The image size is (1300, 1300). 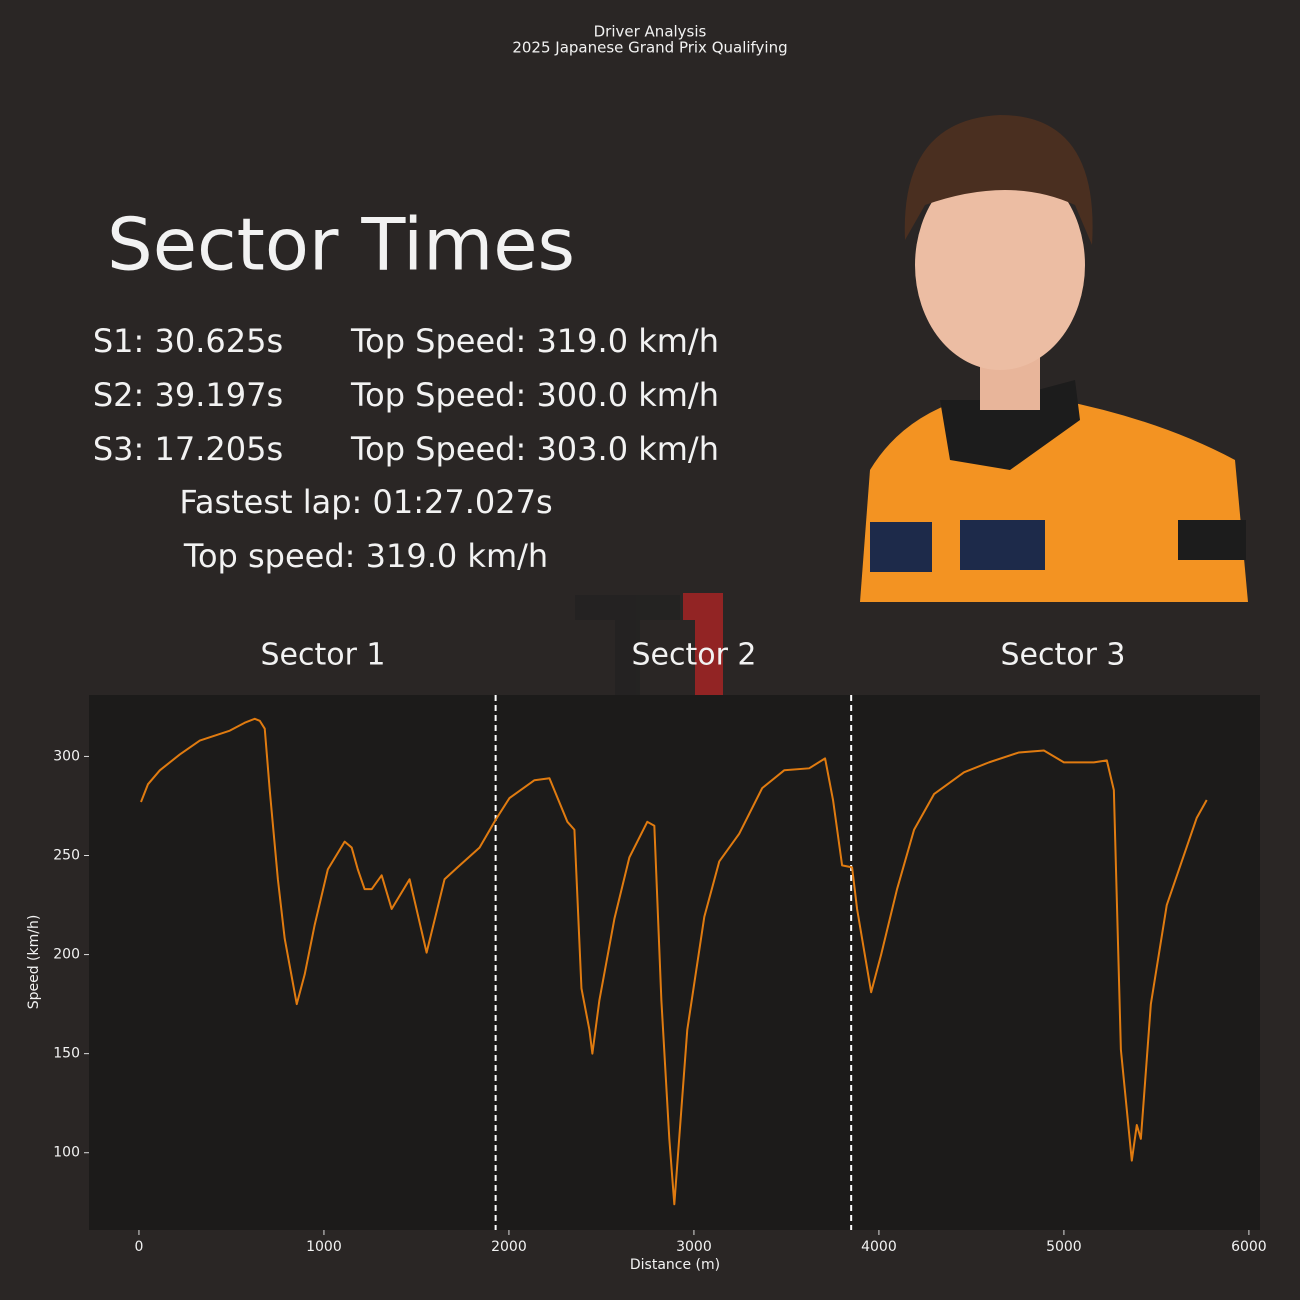 I want to click on y-tick-label: 200, so click(x=66, y=955).